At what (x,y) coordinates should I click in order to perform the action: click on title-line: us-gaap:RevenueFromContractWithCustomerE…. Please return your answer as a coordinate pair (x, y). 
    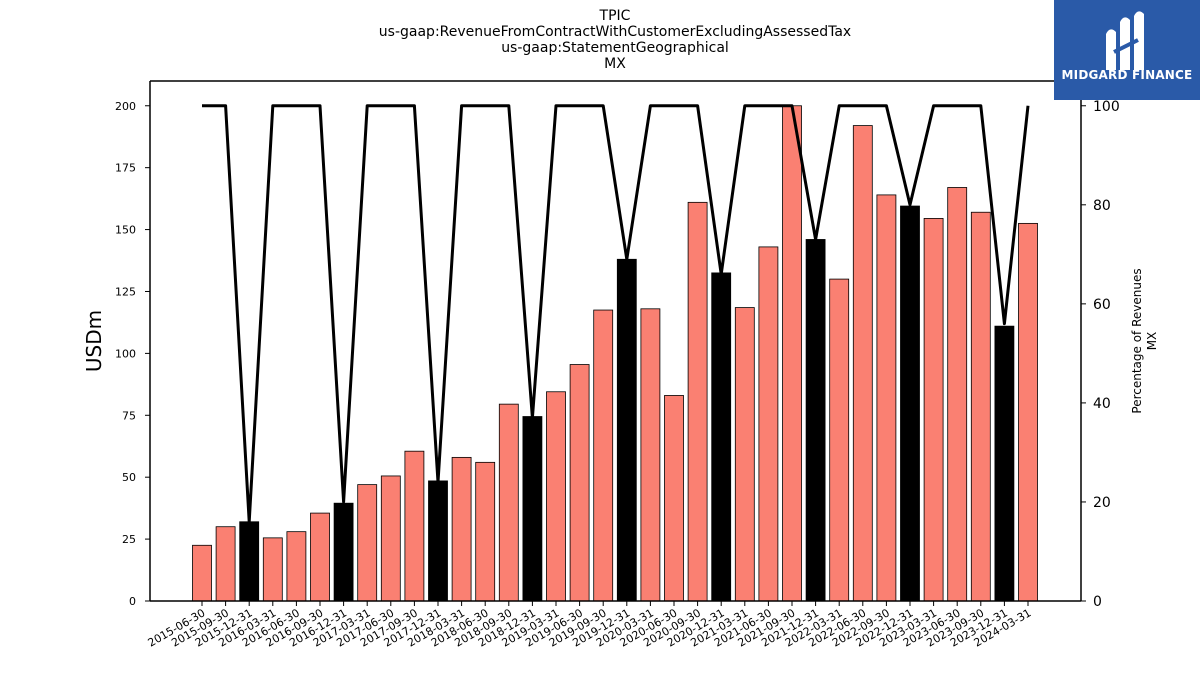
    Looking at the image, I should click on (615, 32).